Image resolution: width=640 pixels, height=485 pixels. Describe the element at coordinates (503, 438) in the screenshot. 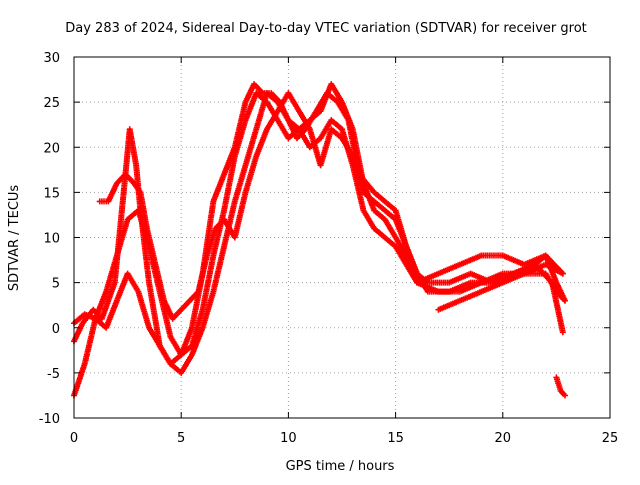

I see `x-tick-label: 20` at that location.